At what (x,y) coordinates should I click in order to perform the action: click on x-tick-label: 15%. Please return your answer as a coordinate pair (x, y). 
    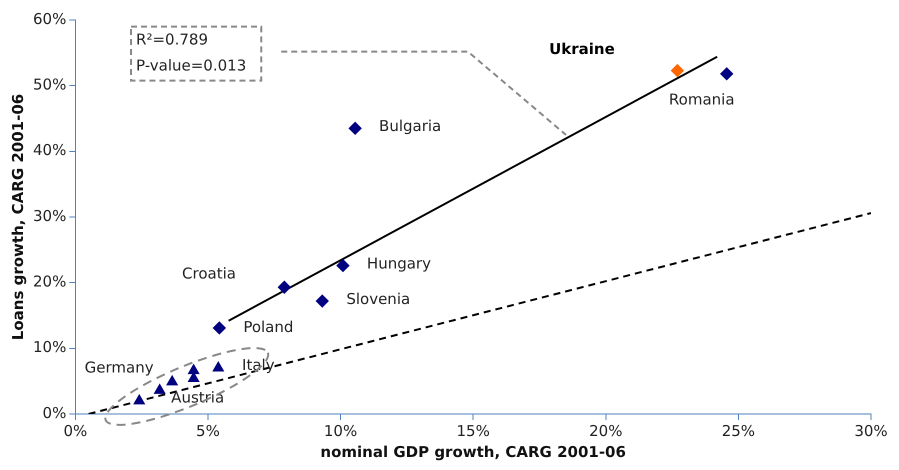
    Looking at the image, I should click on (473, 431).